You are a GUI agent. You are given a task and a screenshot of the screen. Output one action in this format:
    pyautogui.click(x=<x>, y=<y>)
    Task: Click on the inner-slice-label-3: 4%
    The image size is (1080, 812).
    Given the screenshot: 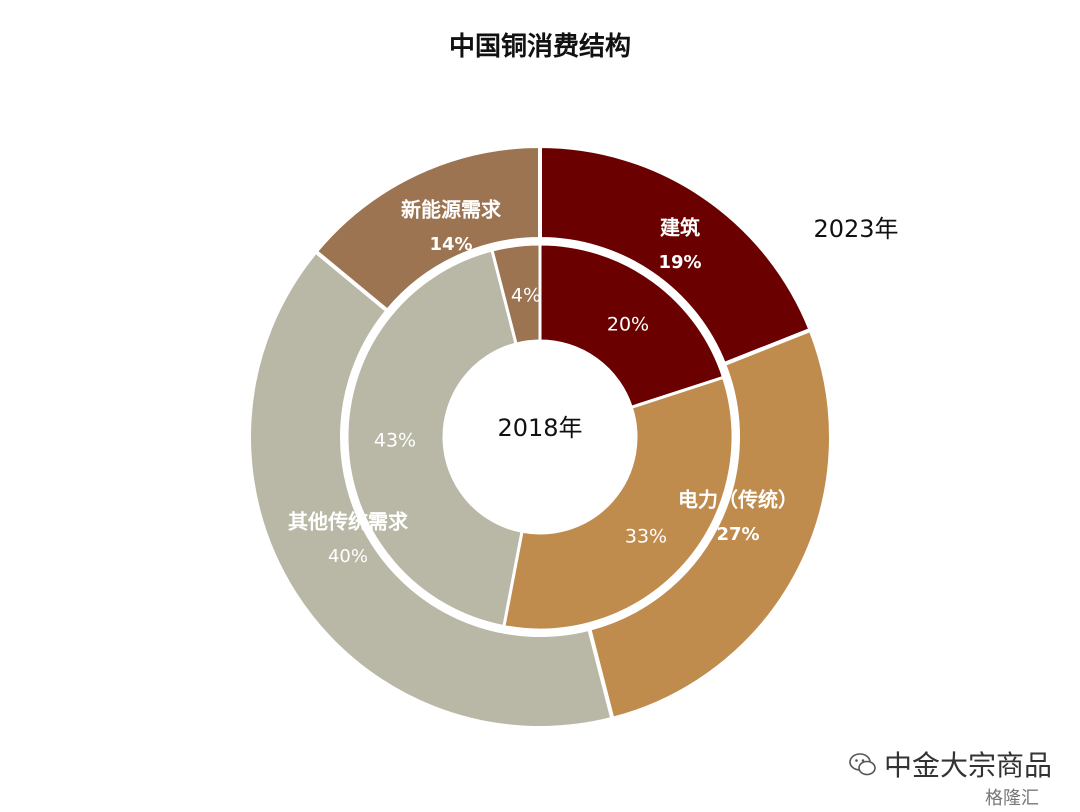 What is the action you would take?
    pyautogui.click(x=526, y=296)
    